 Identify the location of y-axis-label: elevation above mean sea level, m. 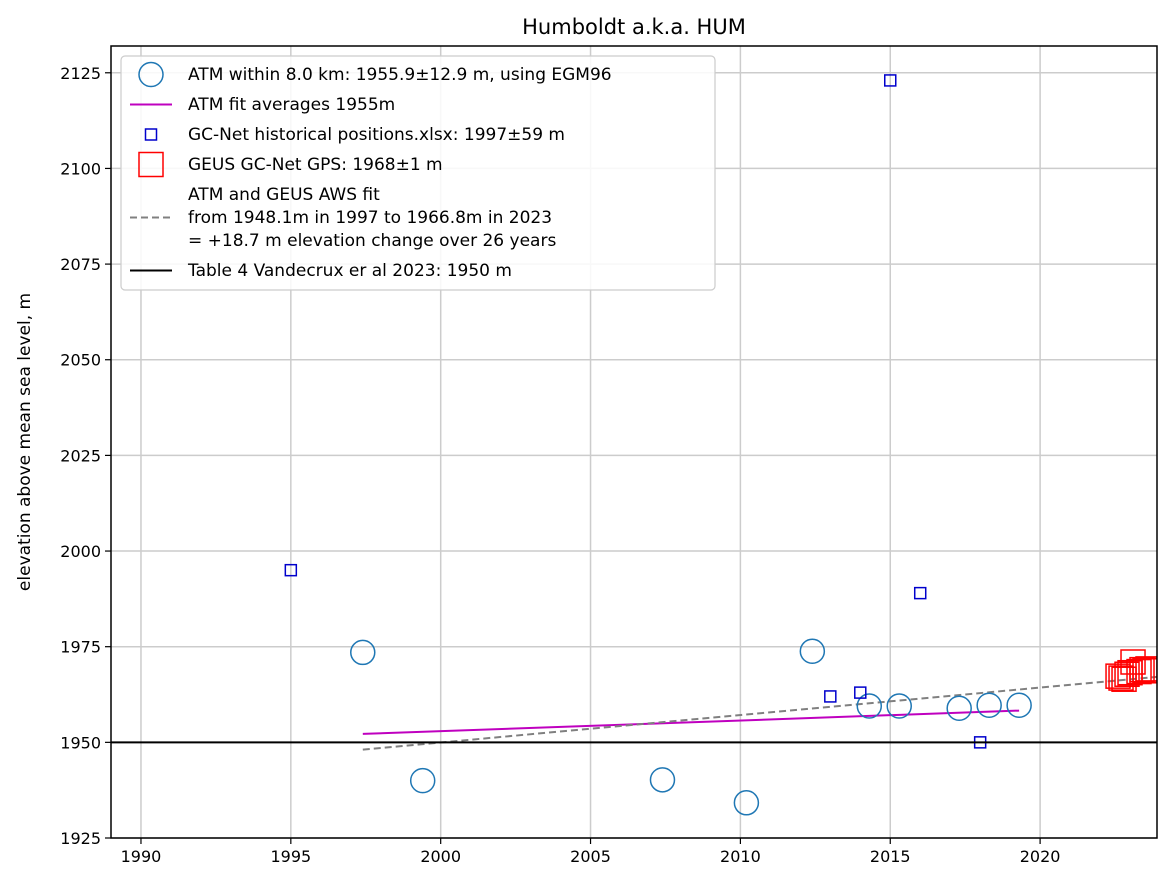
(25, 442).